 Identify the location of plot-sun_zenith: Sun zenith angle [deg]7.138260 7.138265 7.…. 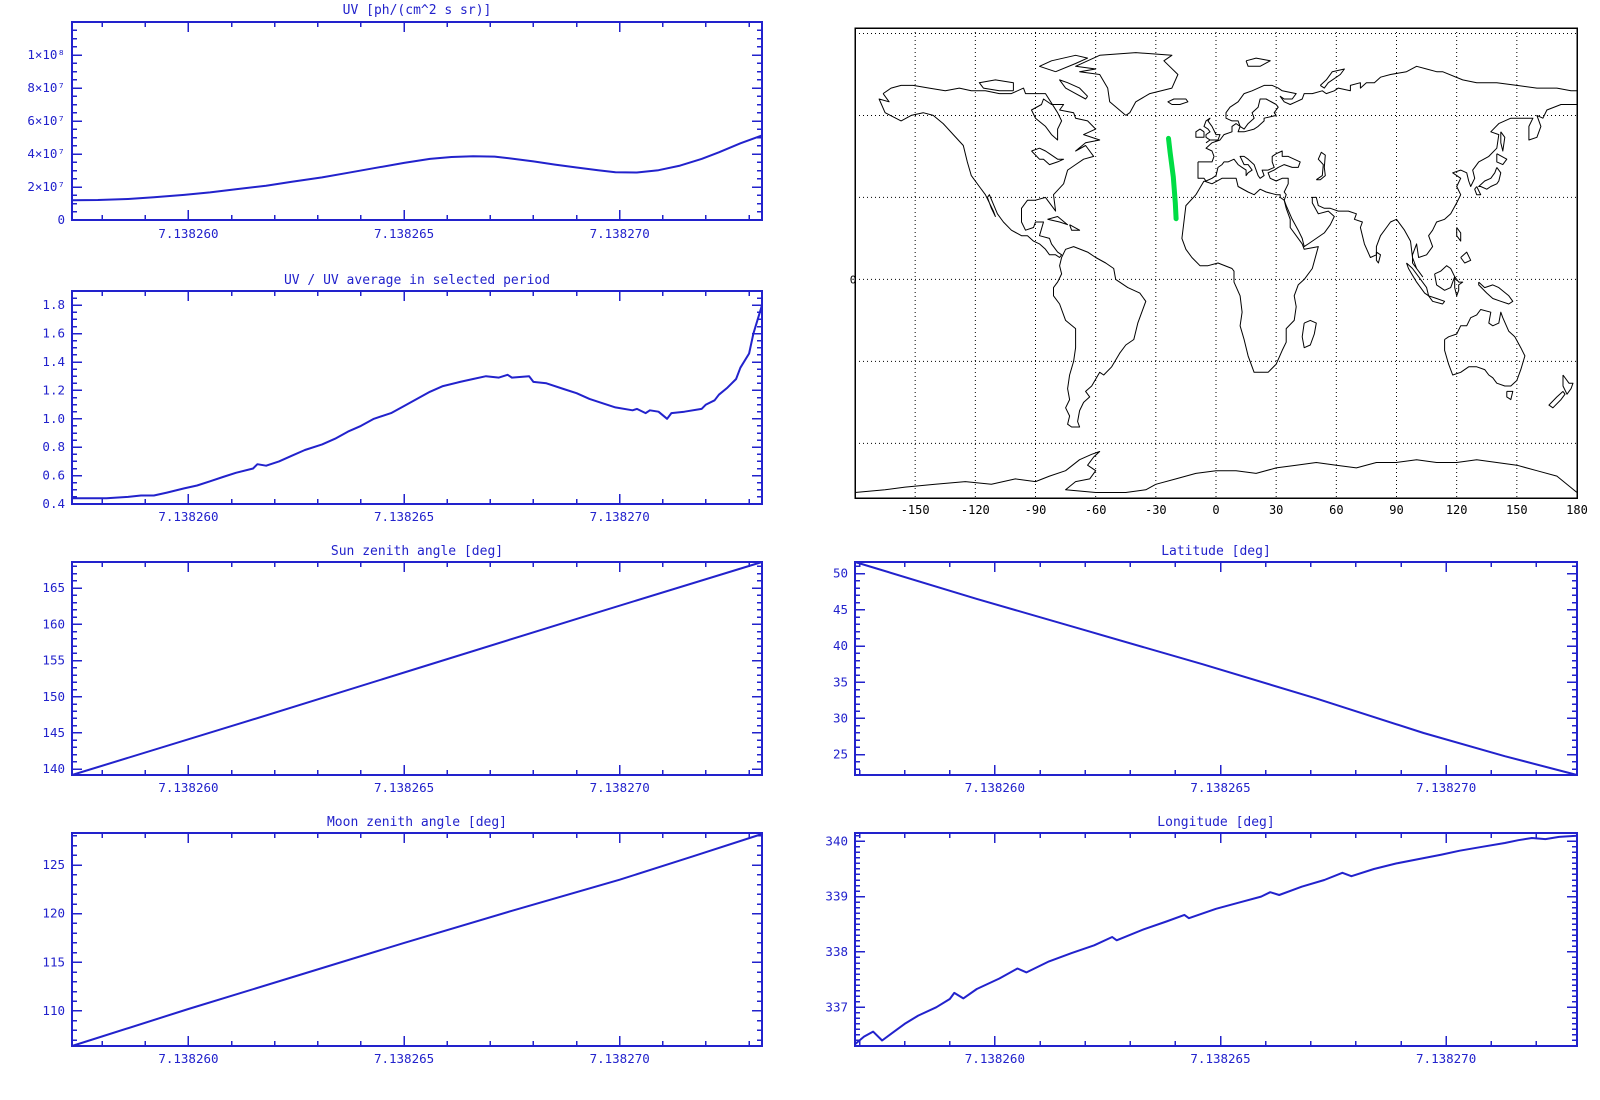
(402, 669).